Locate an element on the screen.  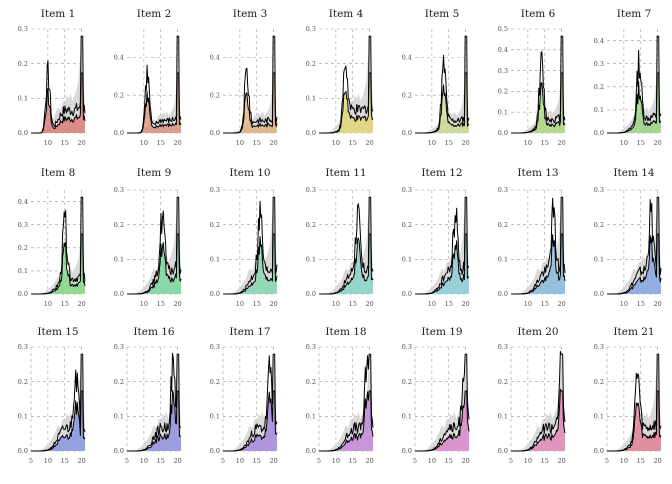
panel-7: Item 7 0.0 0.1 0.2 0.3 0.4 10 15 20 is located at coordinates (628, 77).